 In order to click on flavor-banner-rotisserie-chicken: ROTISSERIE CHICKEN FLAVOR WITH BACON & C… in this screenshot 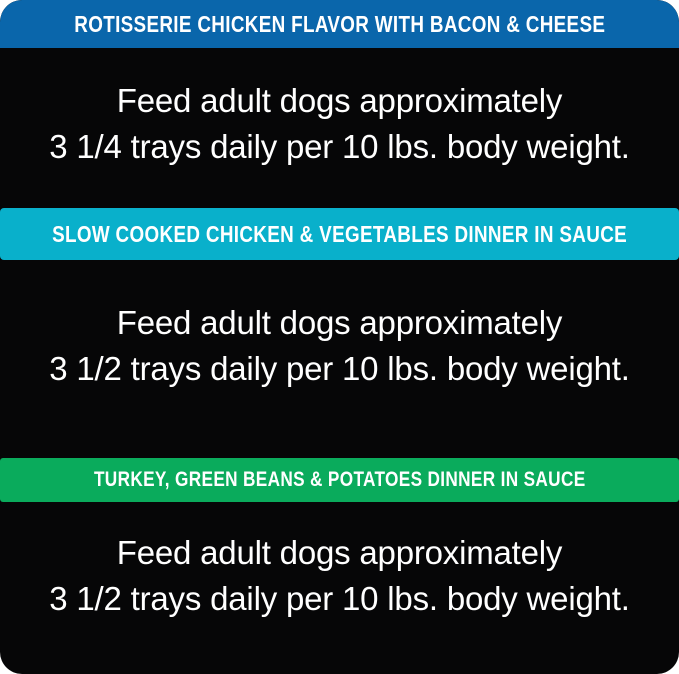, I will do `click(339, 24)`.